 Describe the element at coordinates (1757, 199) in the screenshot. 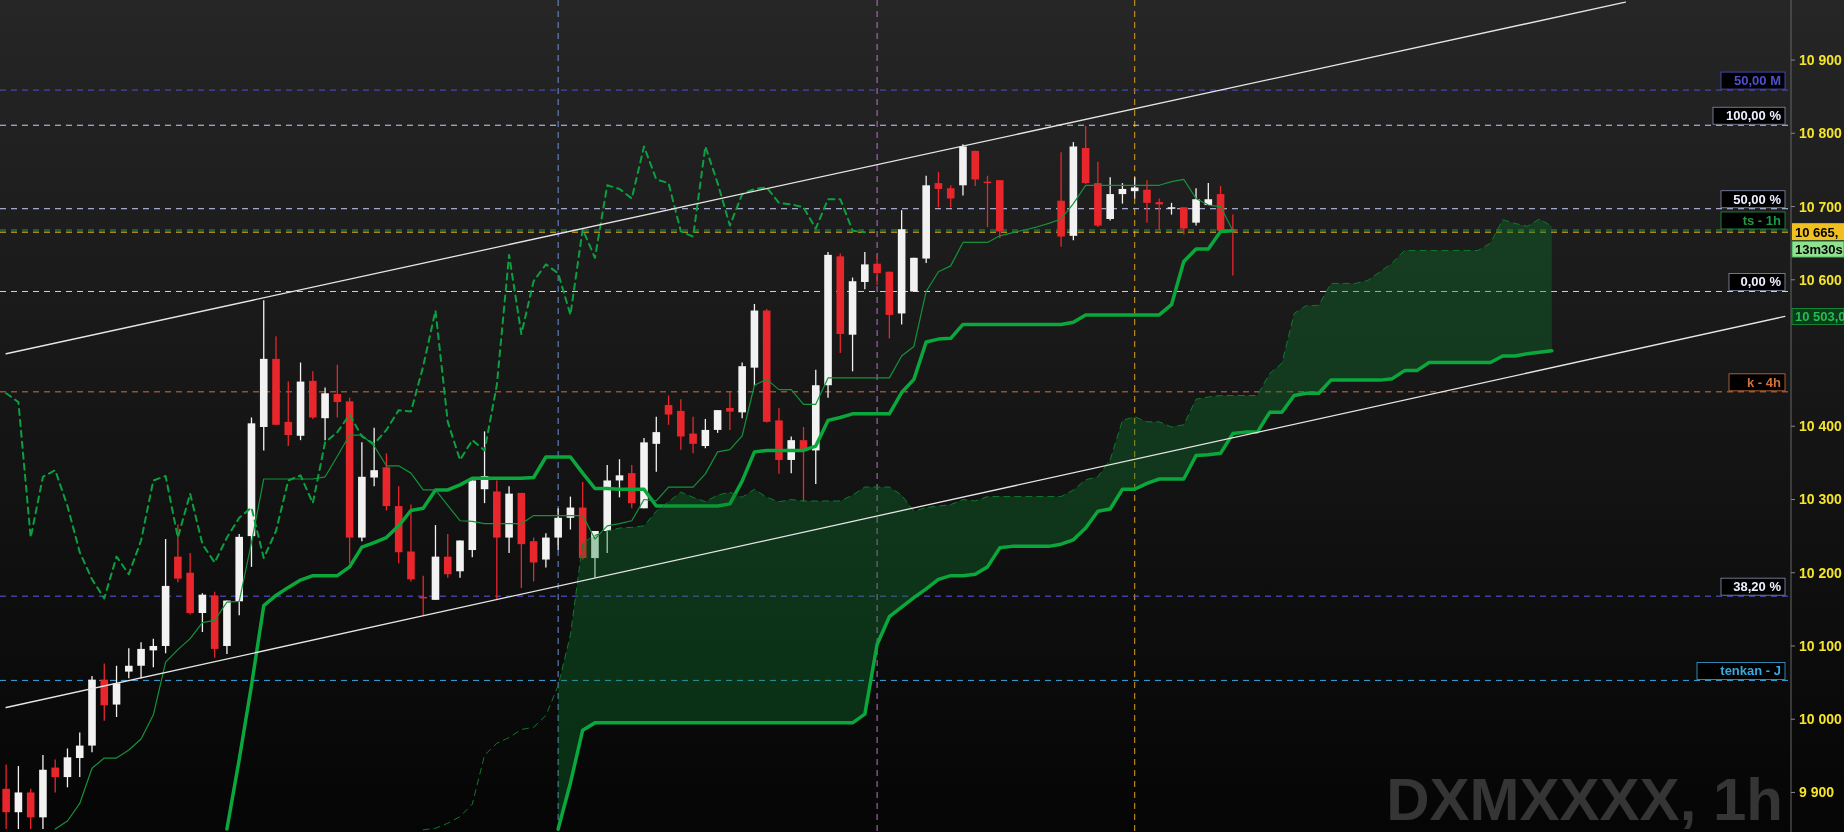

I see `annotation: 50,00 %` at that location.